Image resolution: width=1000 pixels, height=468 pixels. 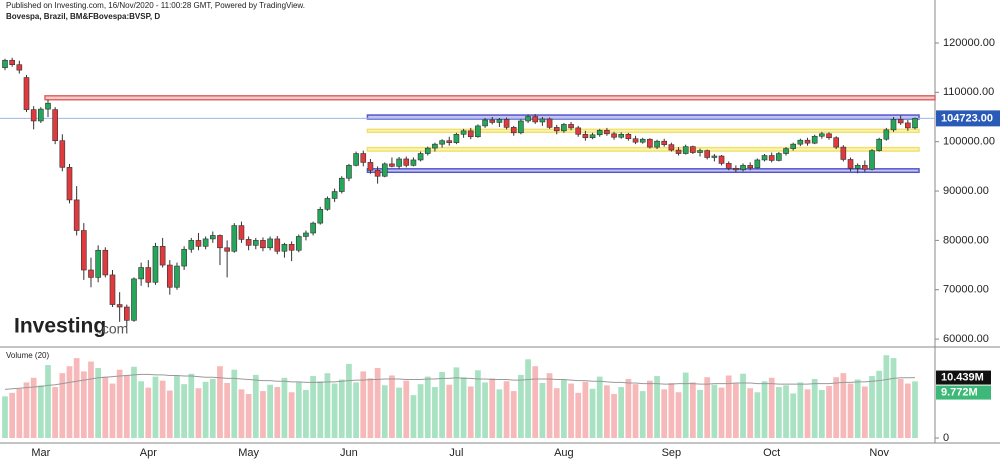 I want to click on volume-title: Volume (20), so click(x=27, y=355).